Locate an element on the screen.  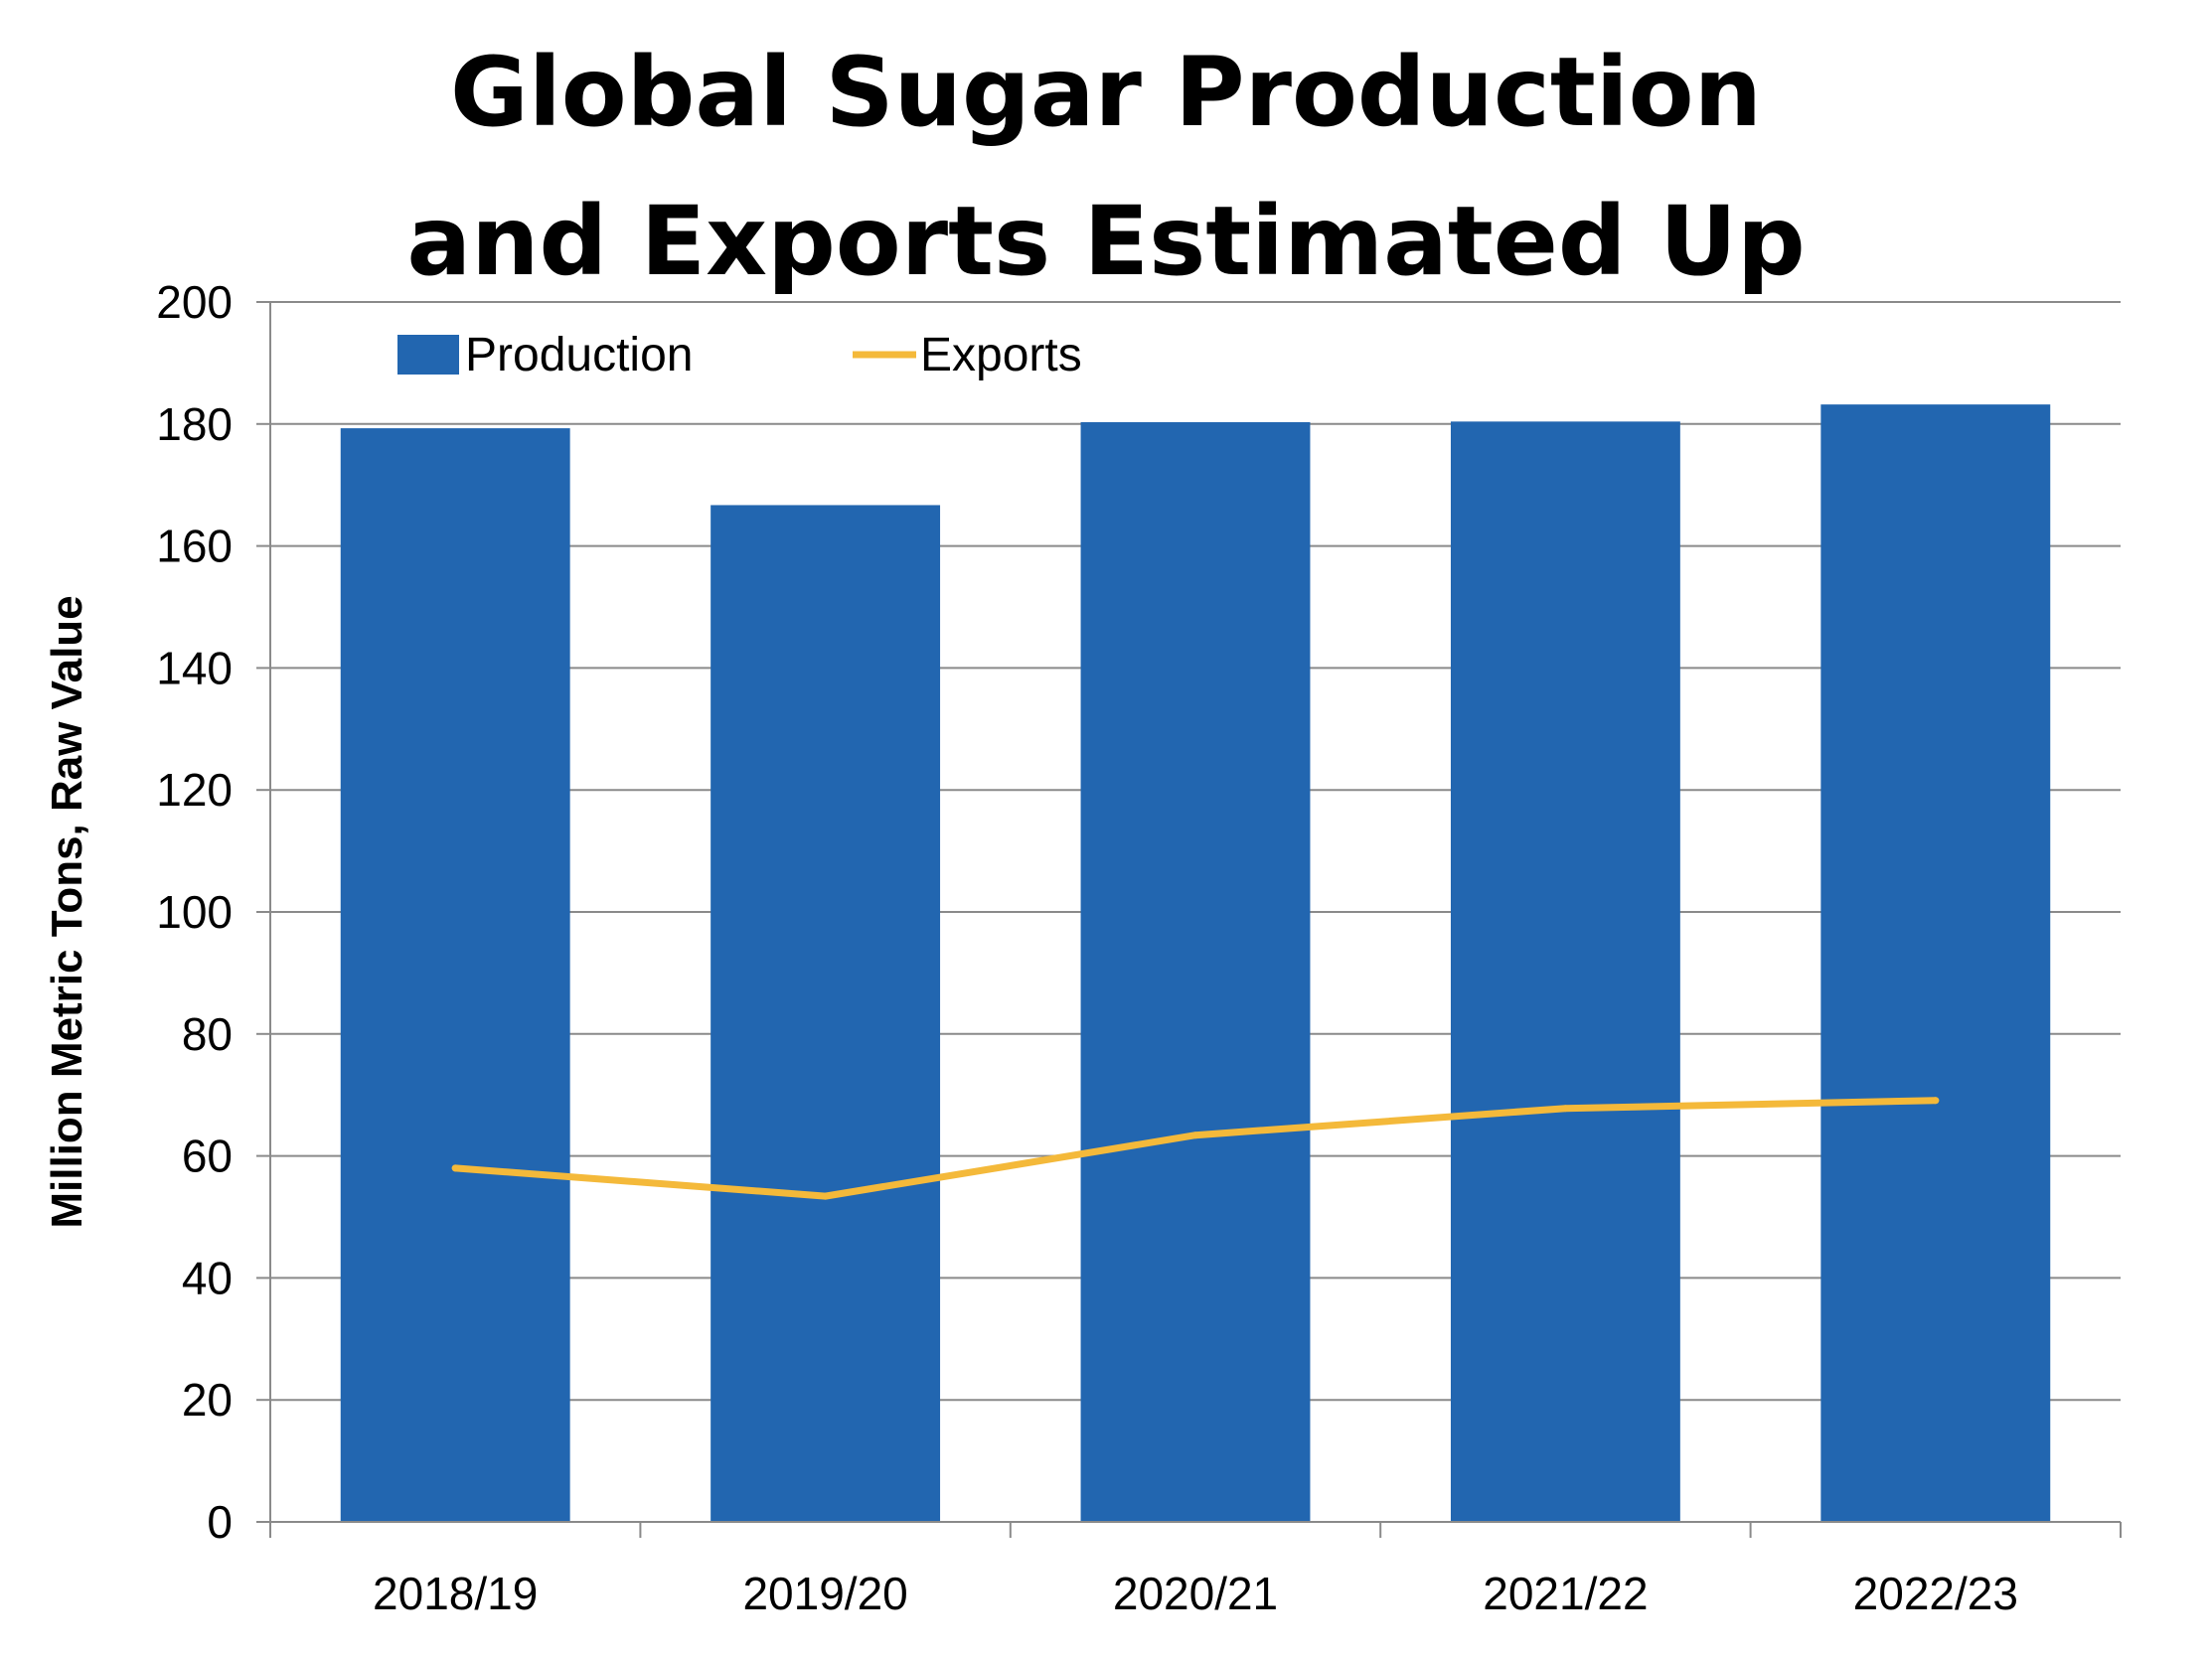
y-tick-label: 200 is located at coordinates (194, 302).